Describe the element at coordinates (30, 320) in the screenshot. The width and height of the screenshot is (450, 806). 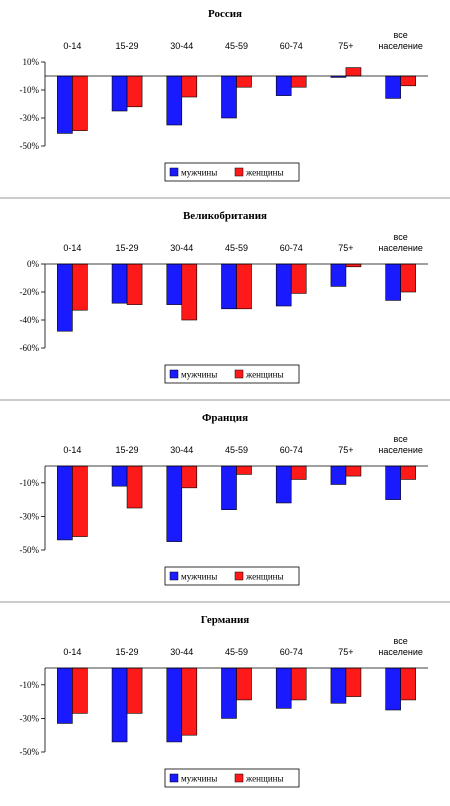
I see `y-tick-label: -40%` at that location.